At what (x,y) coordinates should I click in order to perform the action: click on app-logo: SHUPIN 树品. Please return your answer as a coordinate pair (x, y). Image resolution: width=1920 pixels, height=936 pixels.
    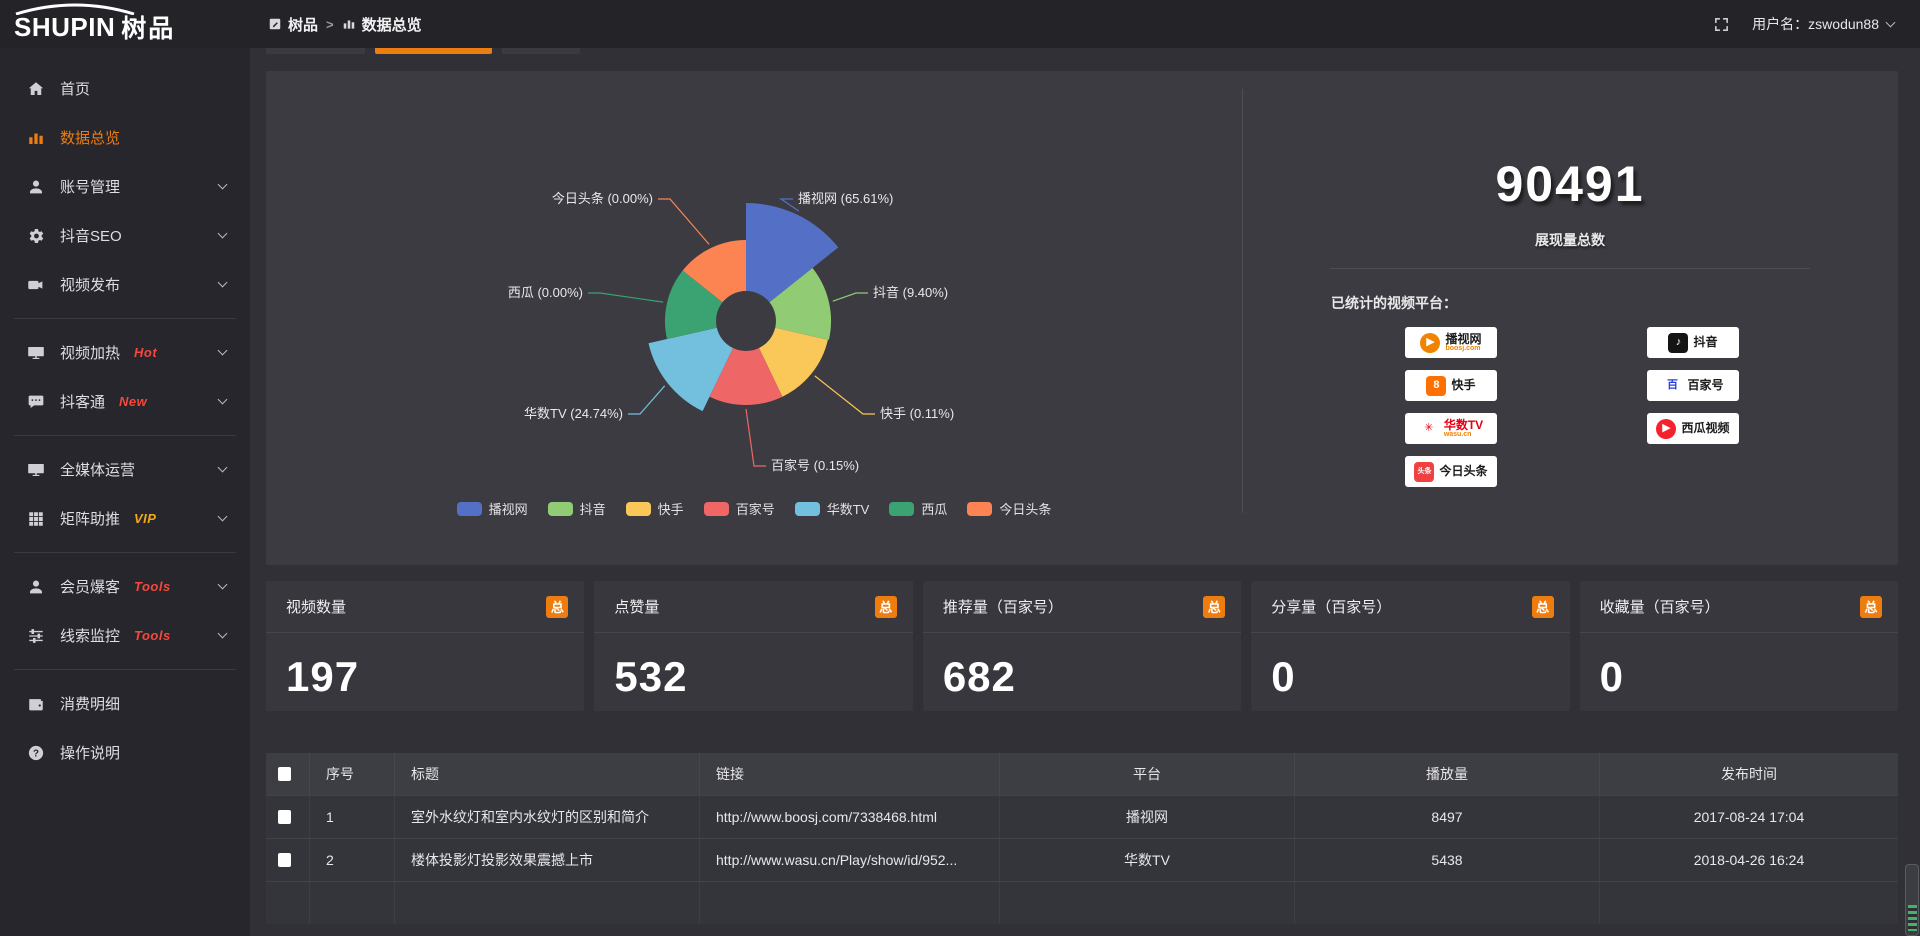
    Looking at the image, I should click on (125, 24).